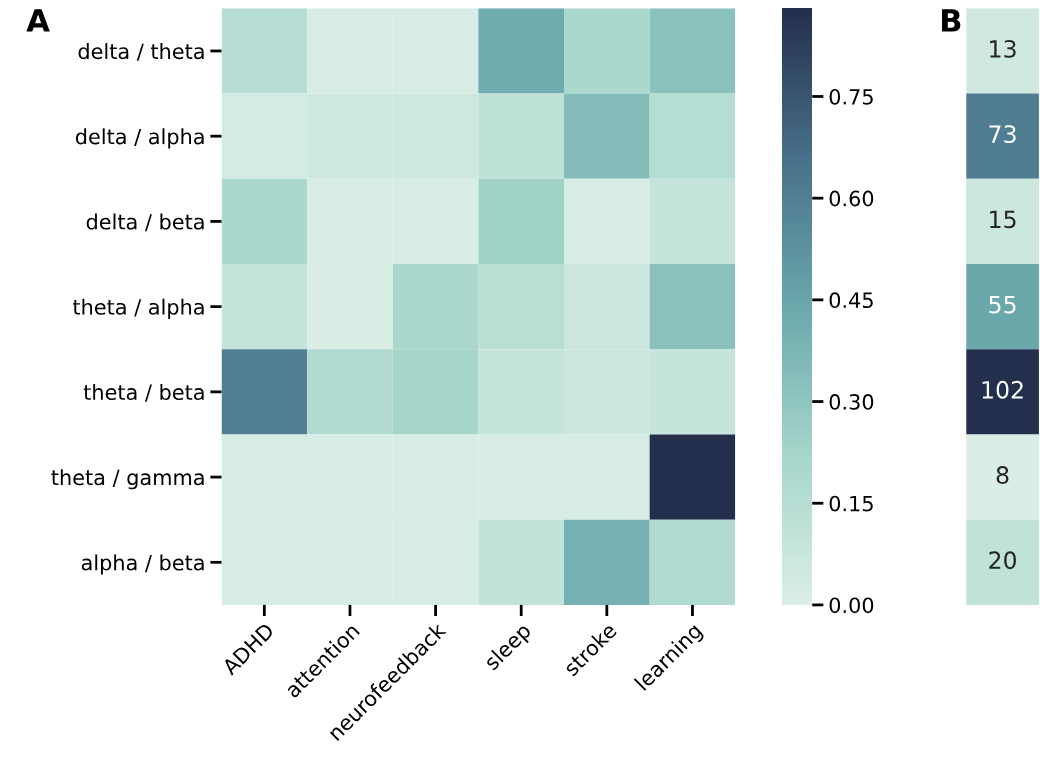  Describe the element at coordinates (1002, 475) in the screenshot. I see `data-label: 8` at that location.